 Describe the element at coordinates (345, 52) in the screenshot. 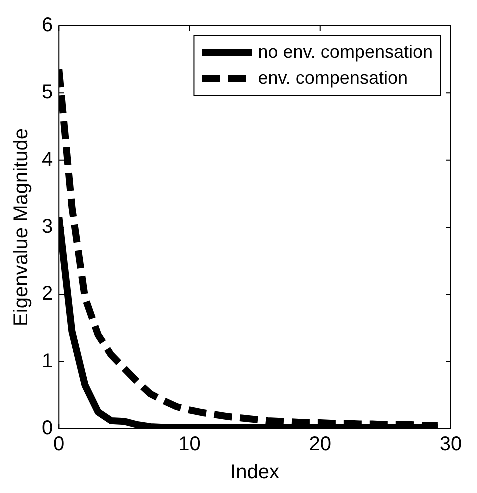

I see `legend-label: no env. compensation` at that location.